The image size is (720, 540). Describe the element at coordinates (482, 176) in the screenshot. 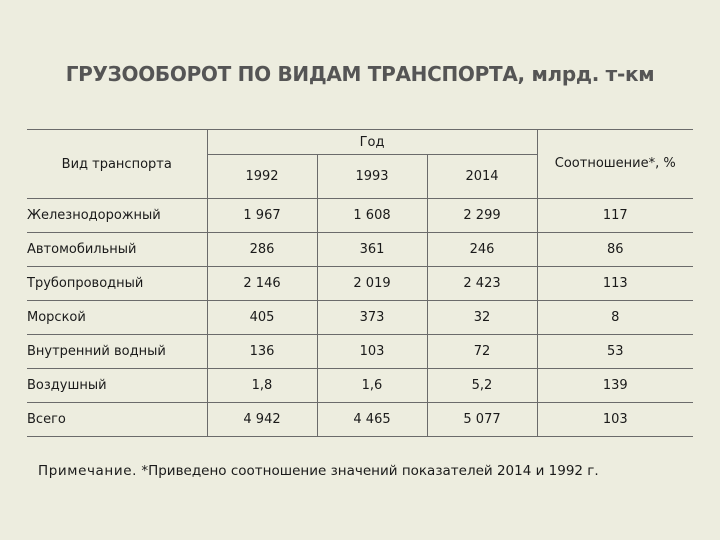

I see `header-year-2014: 2014` at that location.